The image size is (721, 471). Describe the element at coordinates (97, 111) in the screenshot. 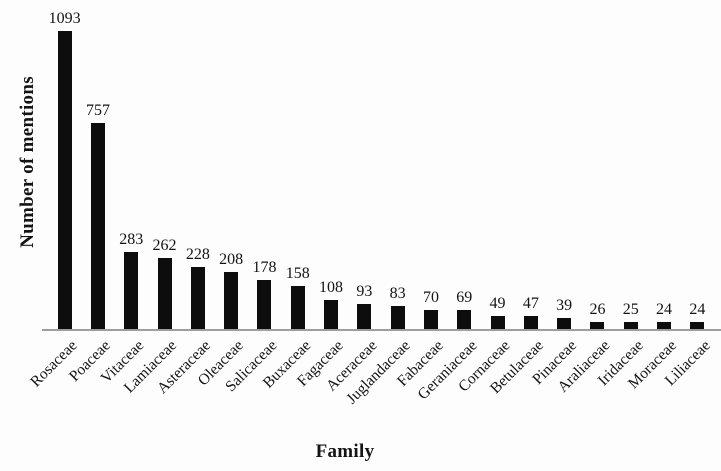

I see `bar-value-label: 757` at that location.